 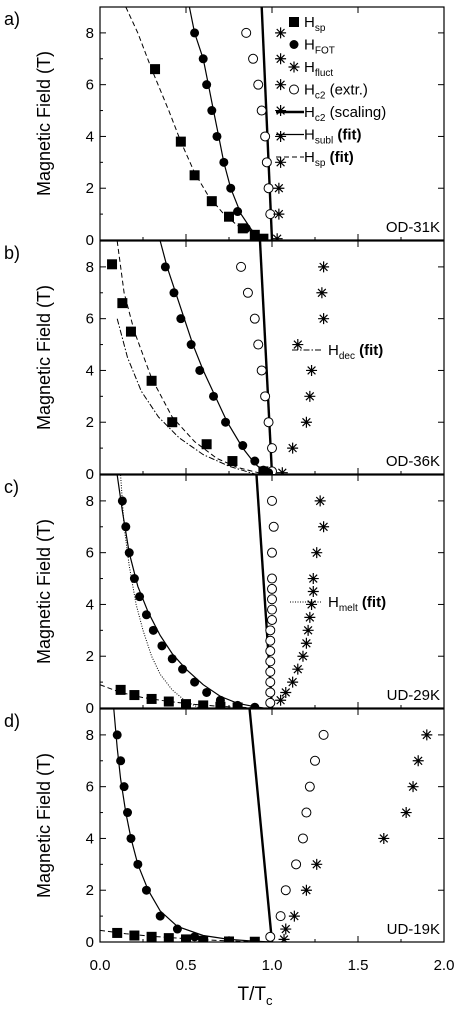 I want to click on legend-tail: (fit), so click(x=372, y=602).